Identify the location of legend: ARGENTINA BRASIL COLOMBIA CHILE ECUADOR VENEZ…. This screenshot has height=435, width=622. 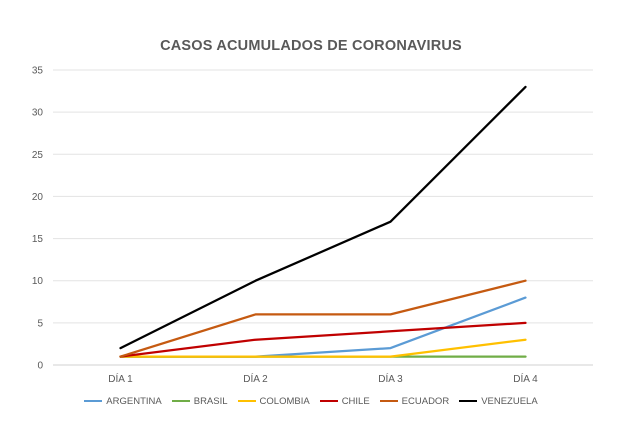
(311, 401).